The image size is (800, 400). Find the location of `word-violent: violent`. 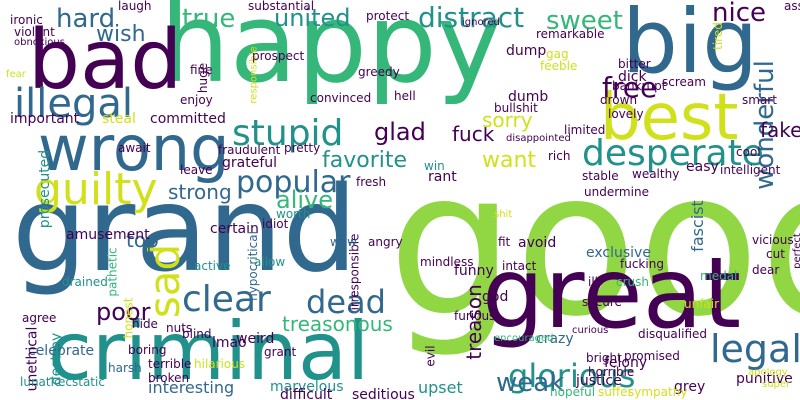

word-violent: violent is located at coordinates (34, 32).